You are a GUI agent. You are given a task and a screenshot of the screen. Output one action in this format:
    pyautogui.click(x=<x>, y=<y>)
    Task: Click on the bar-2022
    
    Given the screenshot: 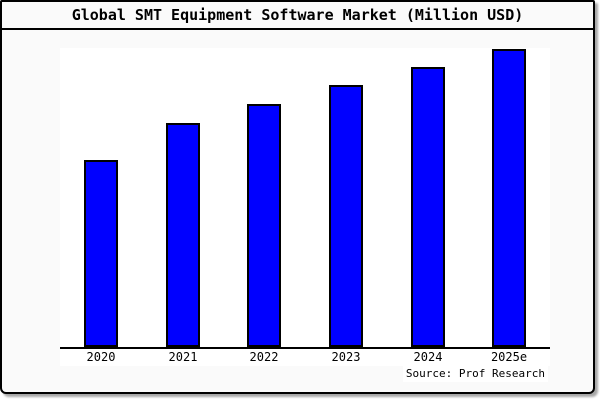 What is the action you would take?
    pyautogui.click(x=264, y=225)
    